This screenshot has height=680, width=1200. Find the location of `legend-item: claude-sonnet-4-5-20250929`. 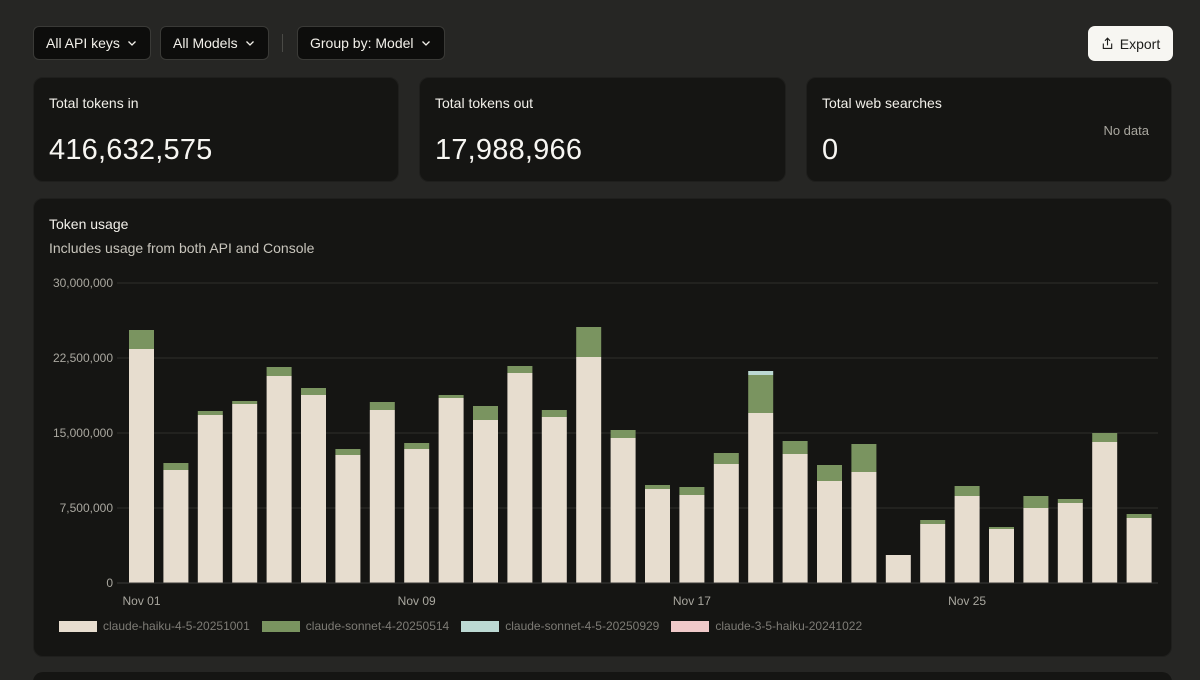

legend-item: claude-sonnet-4-5-20250929 is located at coordinates (560, 626).